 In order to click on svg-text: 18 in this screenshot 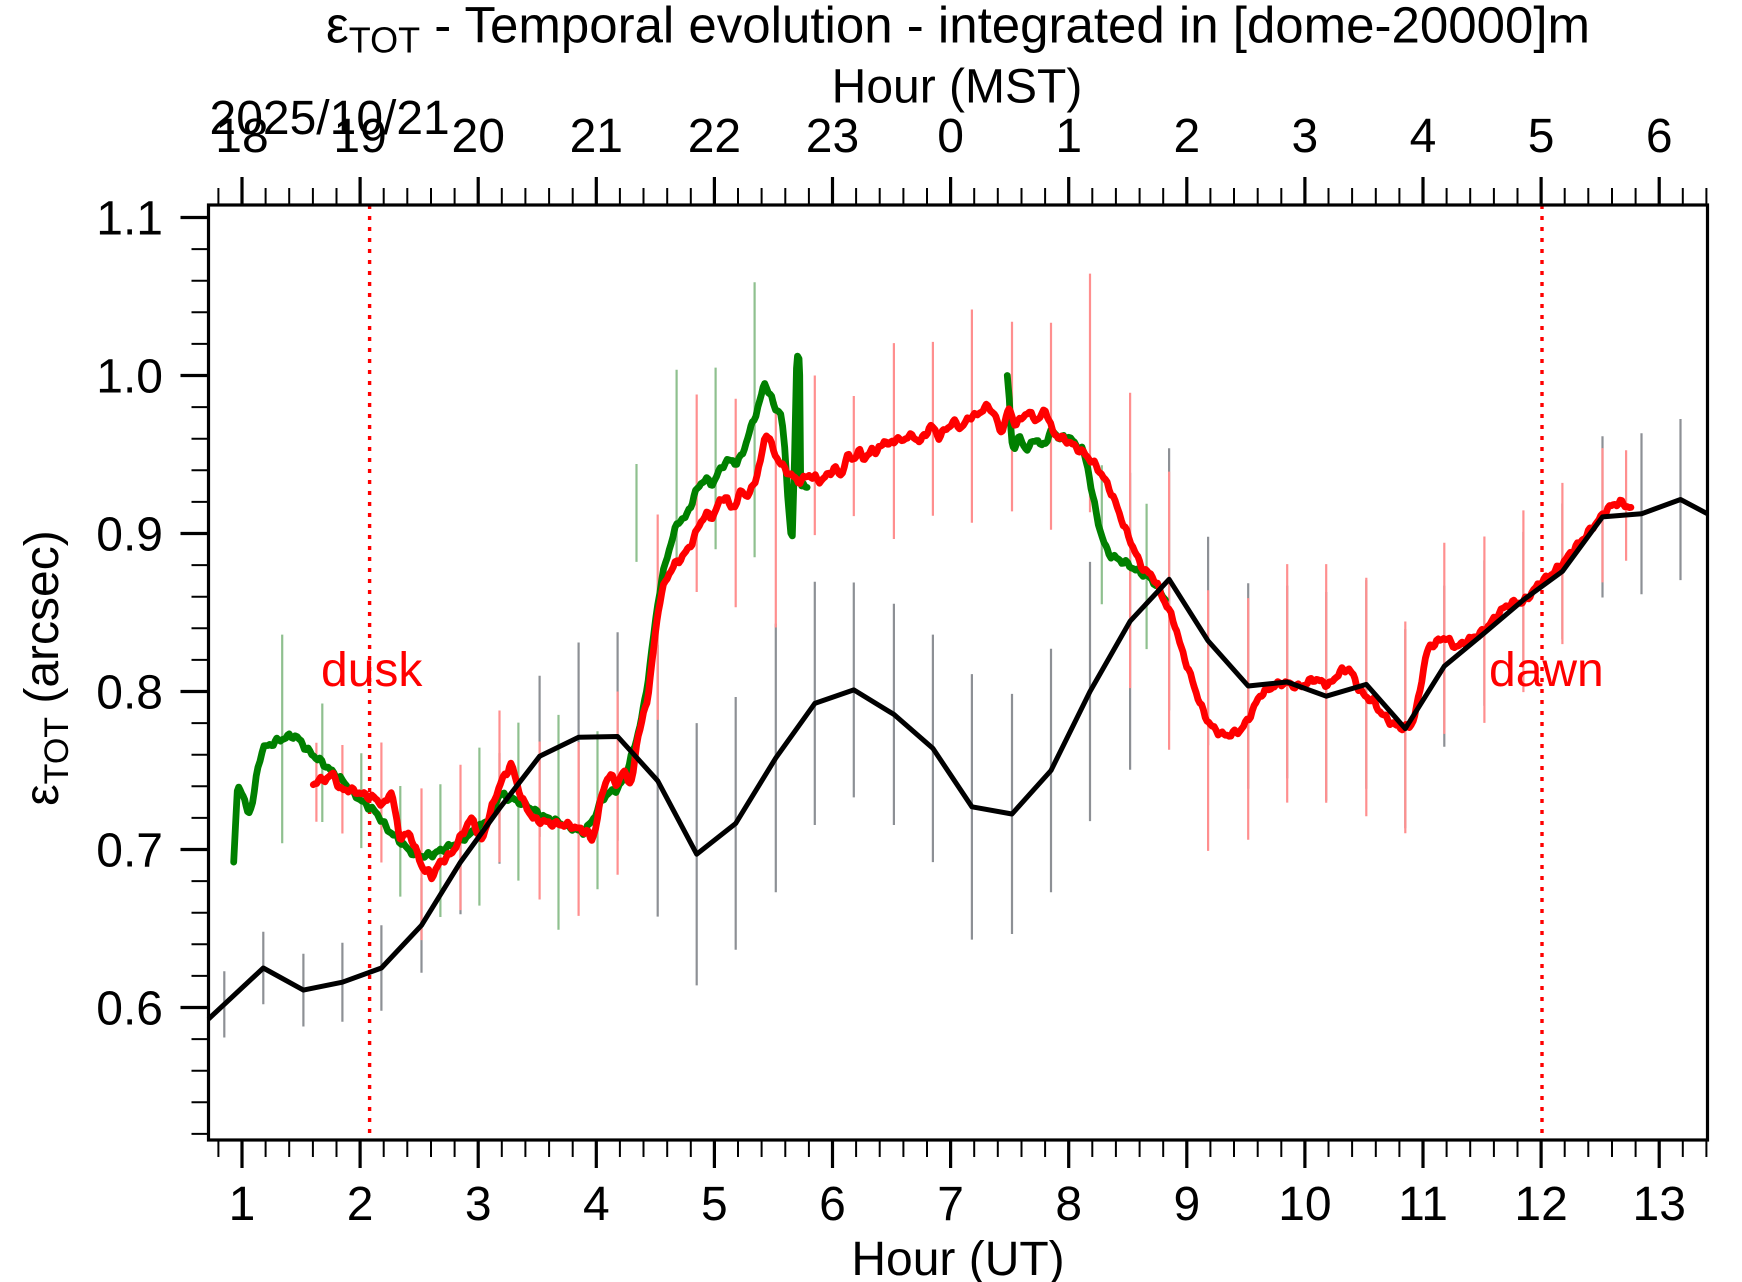, I will do `click(241, 136)`.